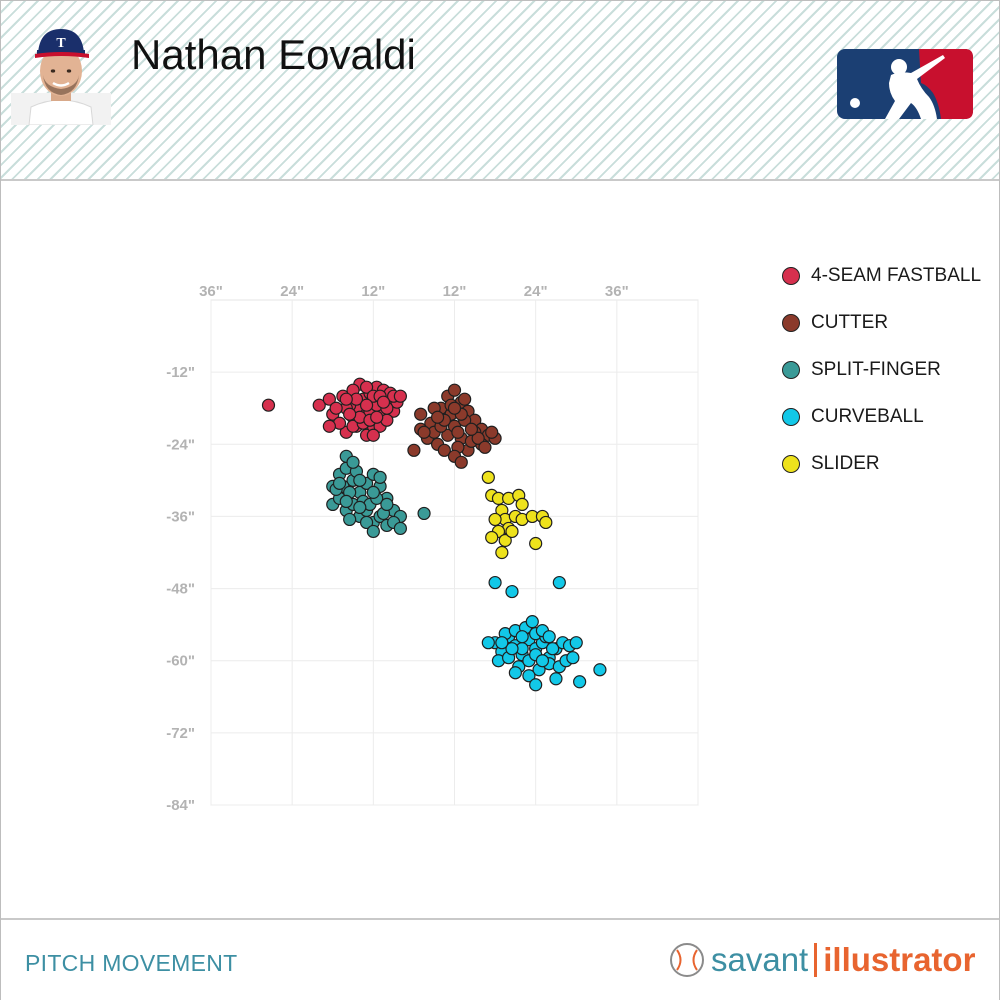 The height and width of the screenshot is (1001, 1000). Describe the element at coordinates (760, 959) in the screenshot. I see `brand-savant: savant` at that location.